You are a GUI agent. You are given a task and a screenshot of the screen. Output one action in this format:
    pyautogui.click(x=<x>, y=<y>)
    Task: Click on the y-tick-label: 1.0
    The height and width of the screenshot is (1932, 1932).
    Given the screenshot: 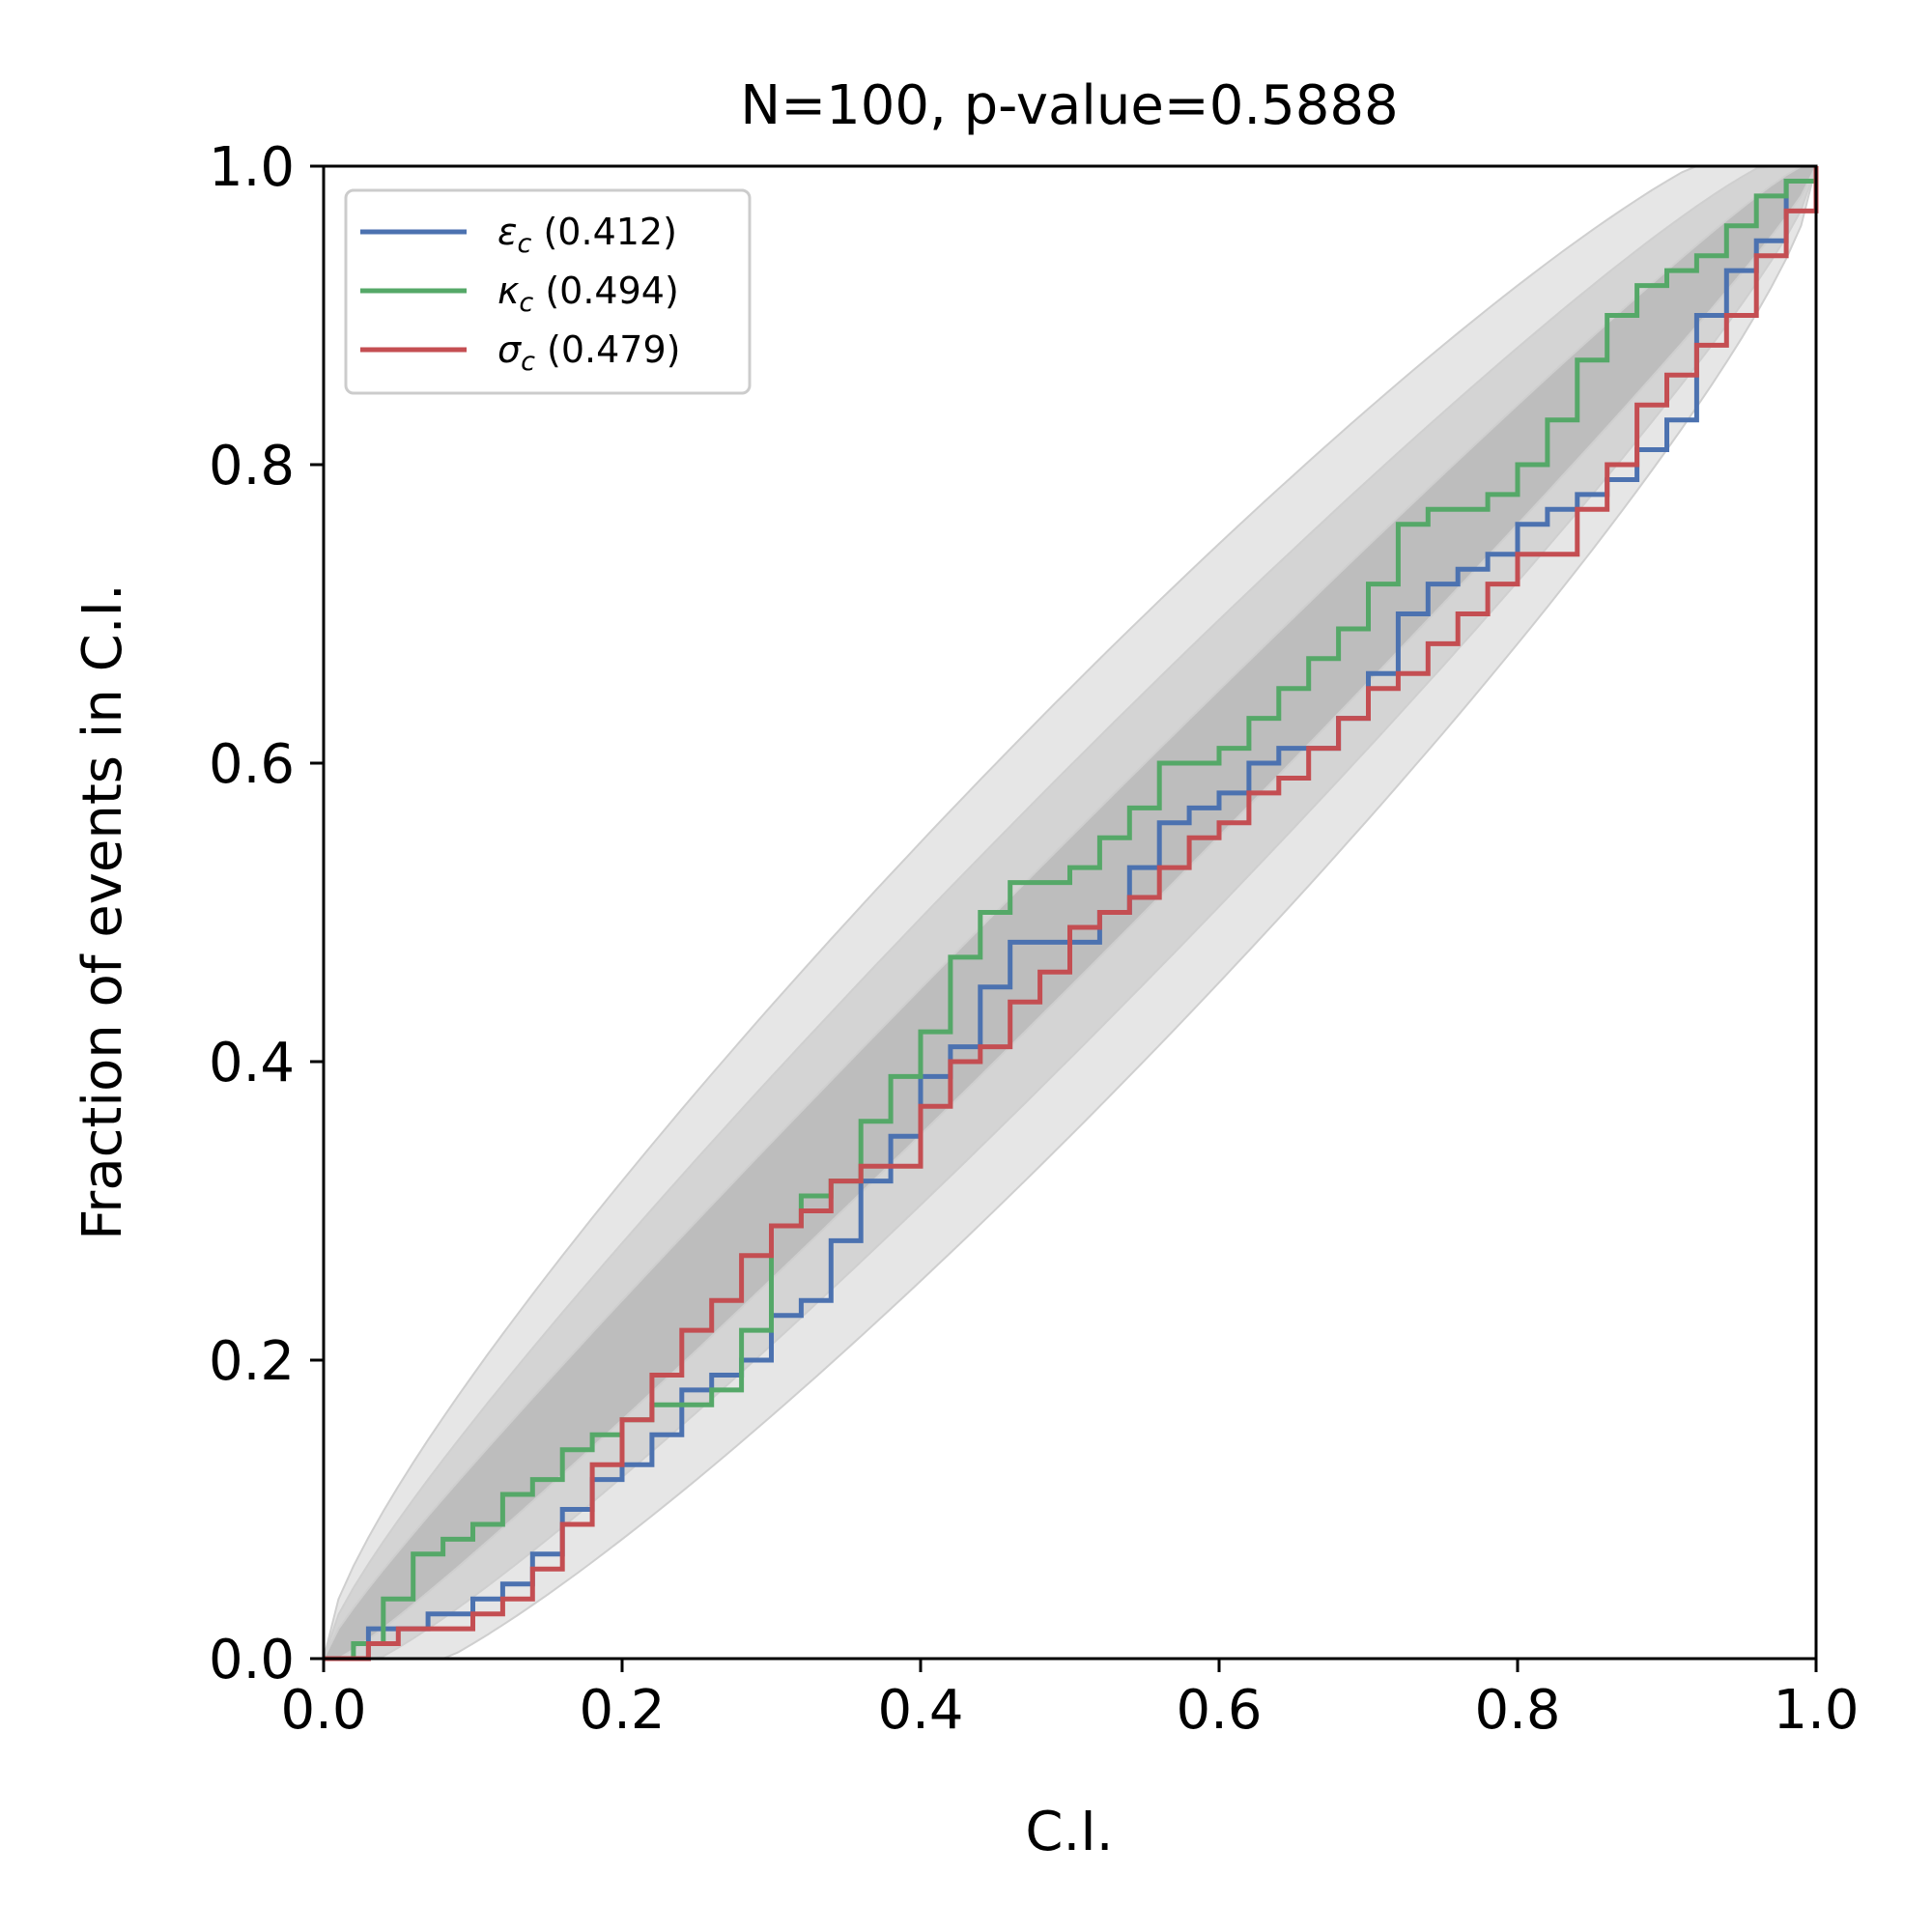 What is the action you would take?
    pyautogui.click(x=252, y=167)
    